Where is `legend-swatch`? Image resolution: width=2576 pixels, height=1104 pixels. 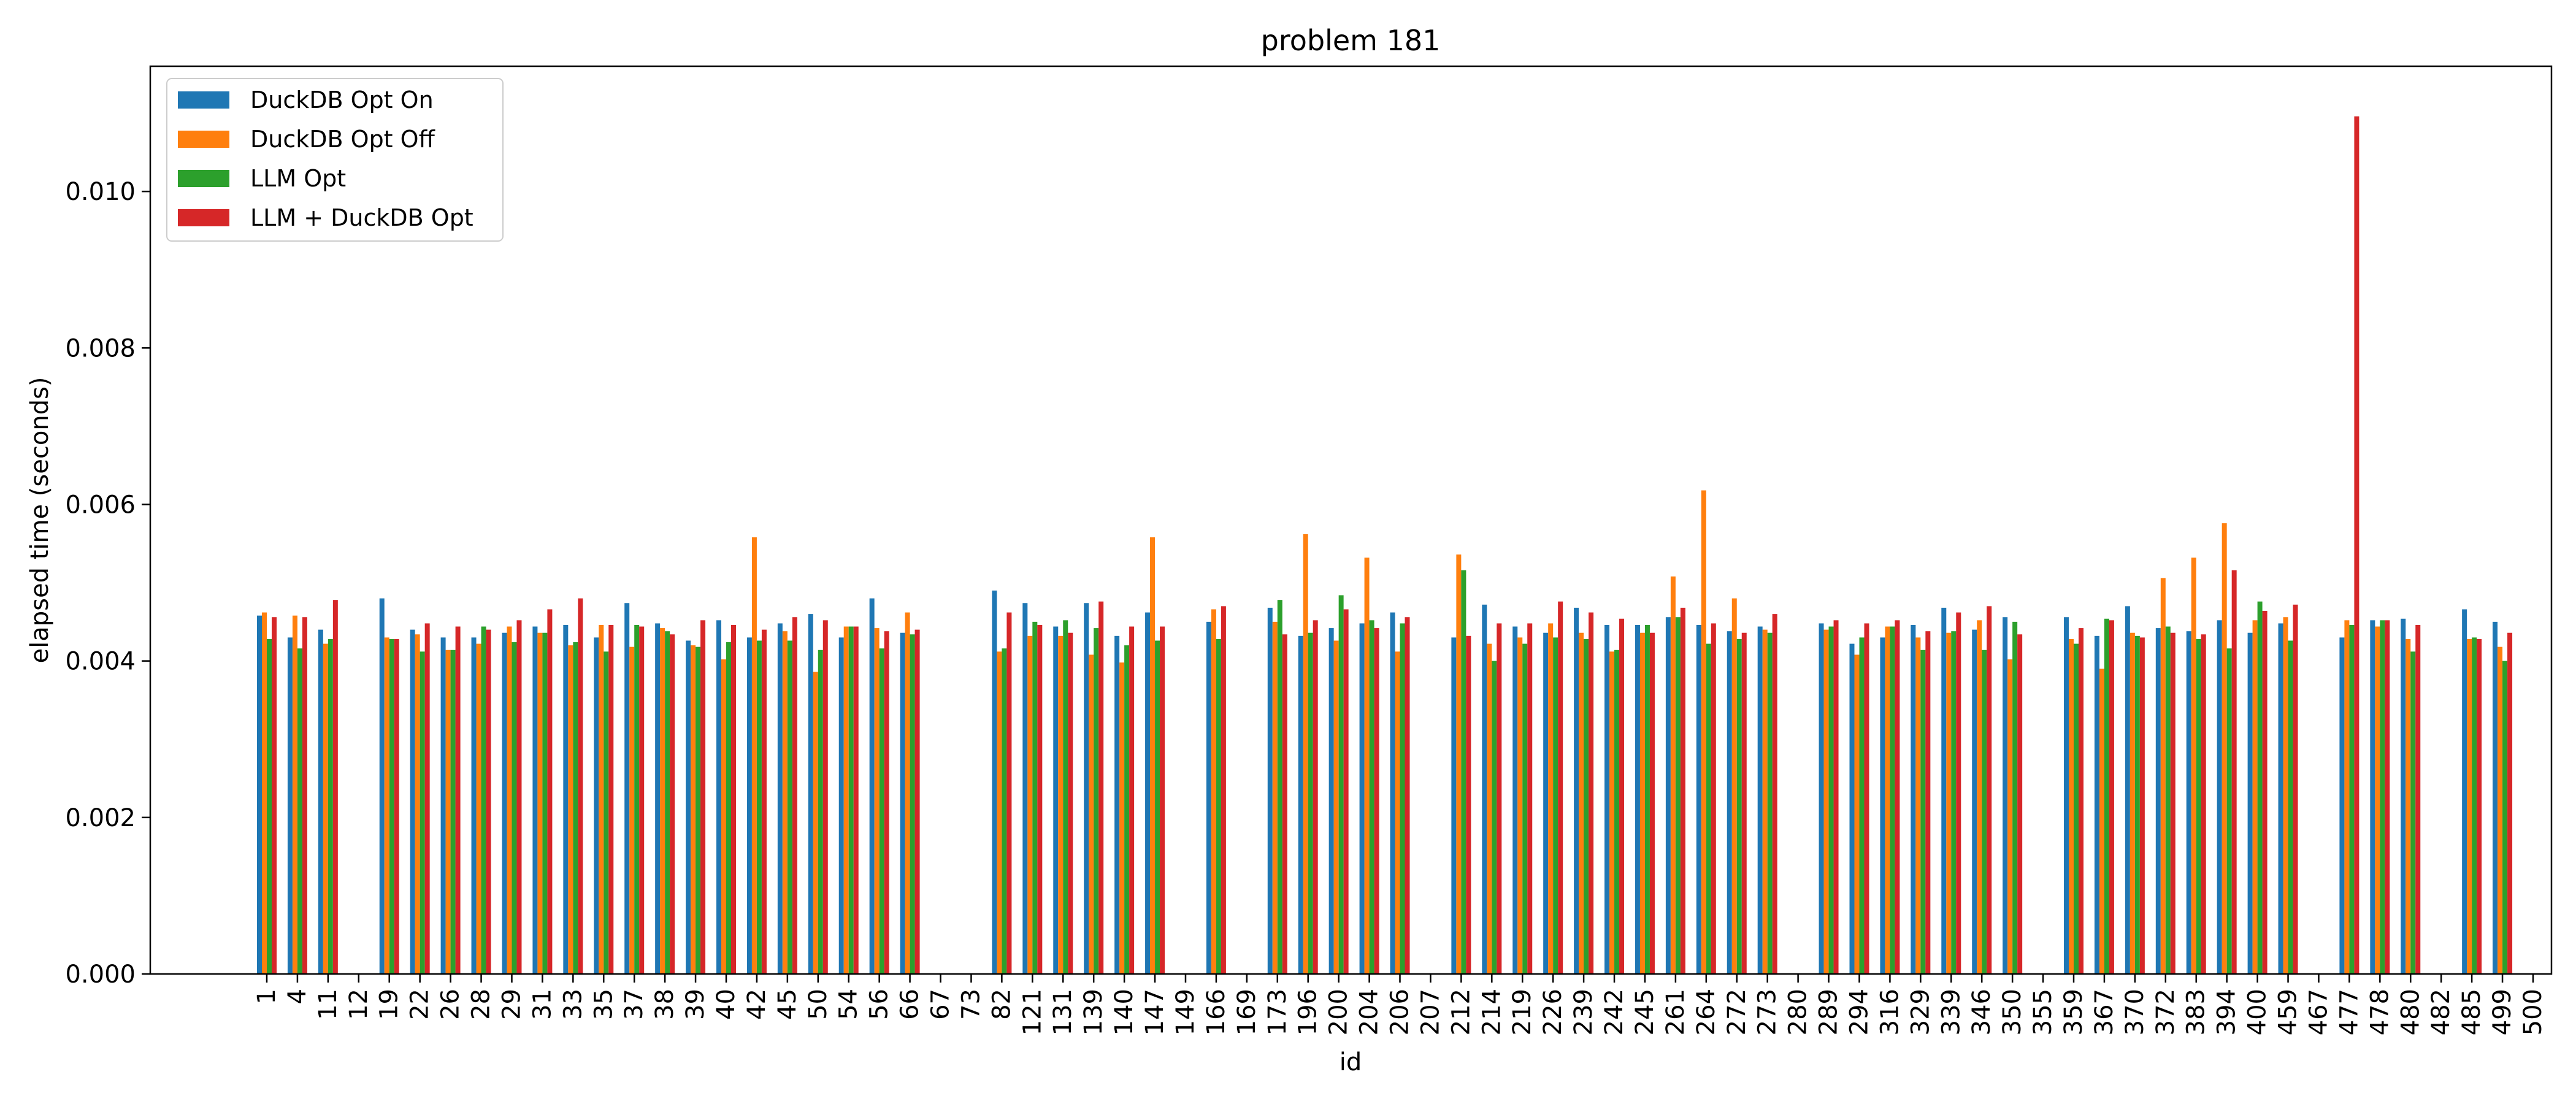
legend-swatch is located at coordinates (203, 217).